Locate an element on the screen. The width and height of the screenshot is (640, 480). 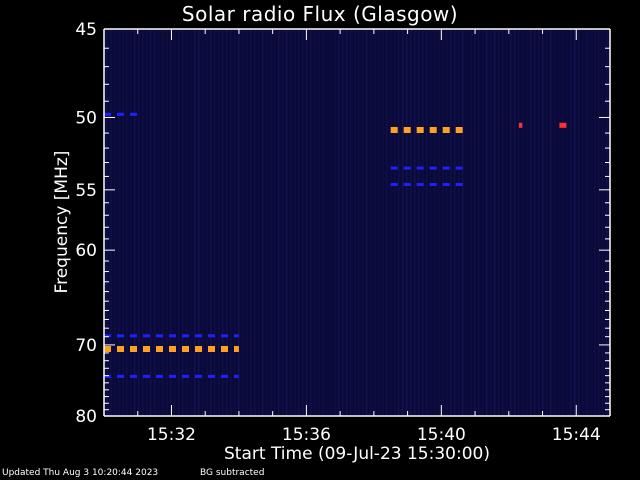
y-tick-label: 70 is located at coordinates (86, 346).